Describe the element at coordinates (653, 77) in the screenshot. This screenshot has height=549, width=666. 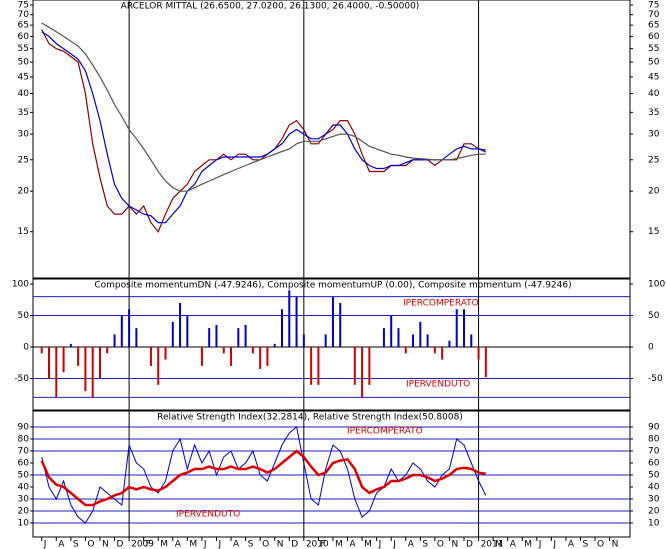
I see `y-tick-label: 45` at that location.